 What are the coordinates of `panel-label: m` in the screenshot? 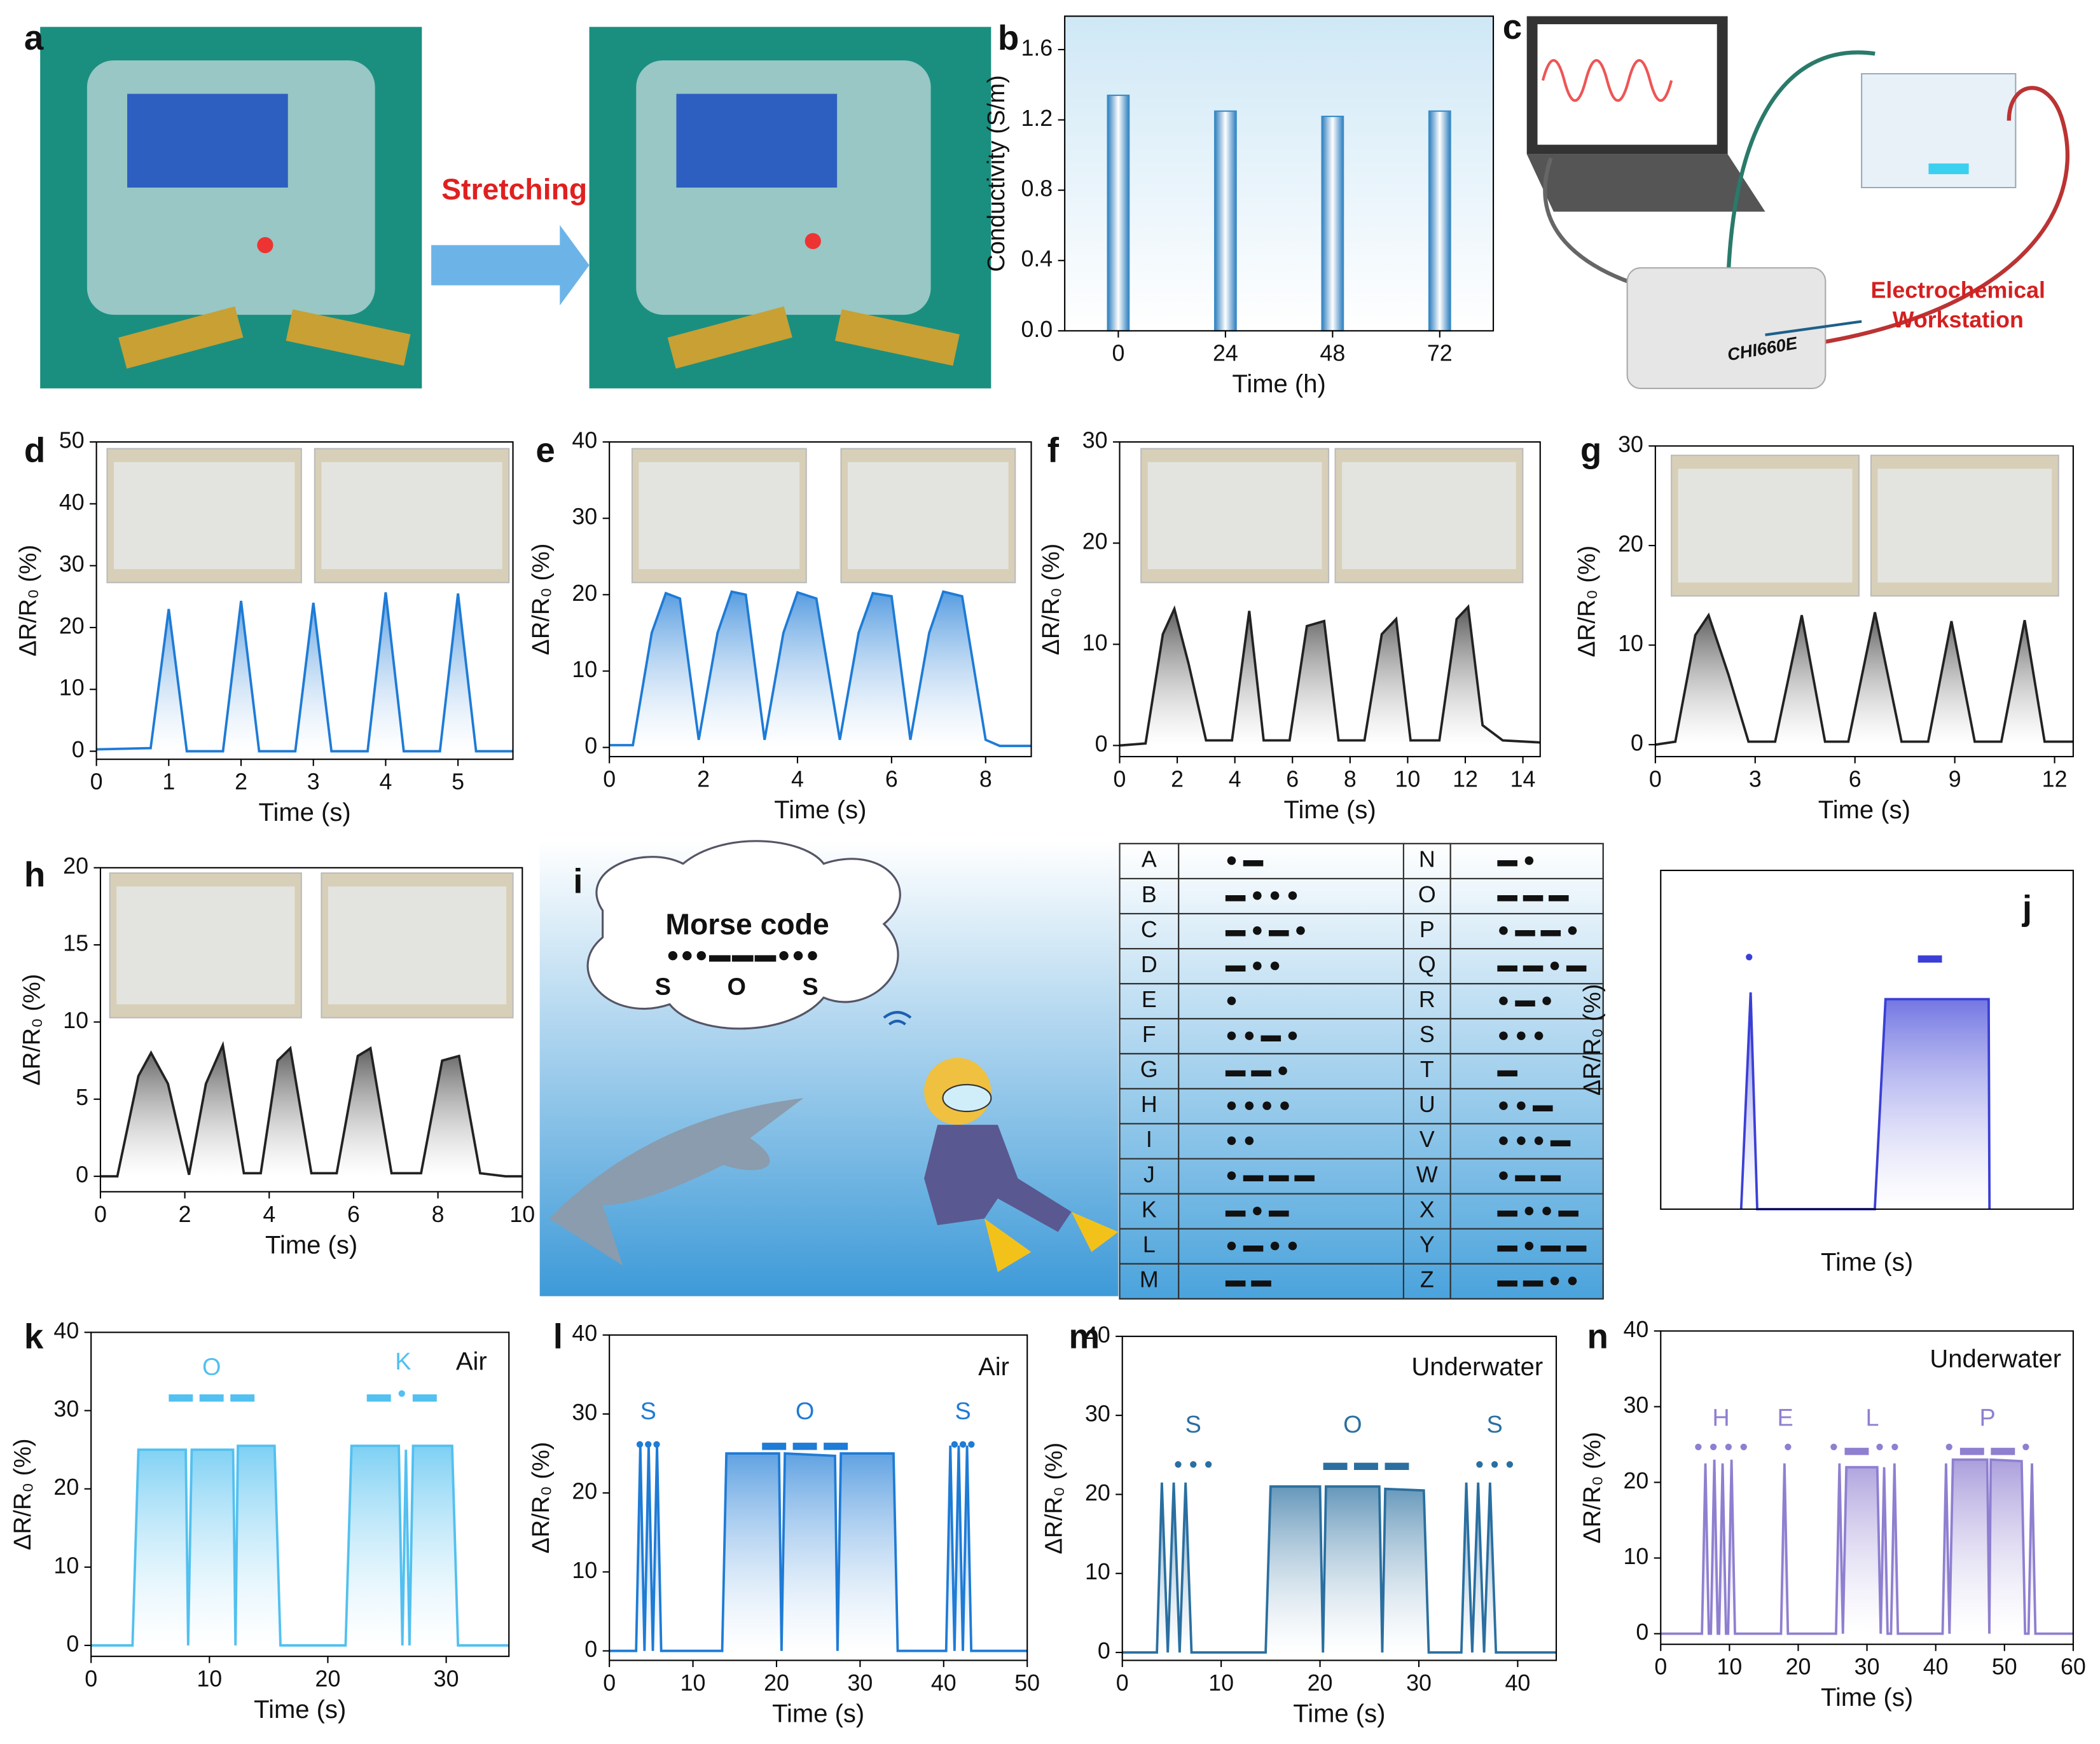 It's located at (1084, 1336).